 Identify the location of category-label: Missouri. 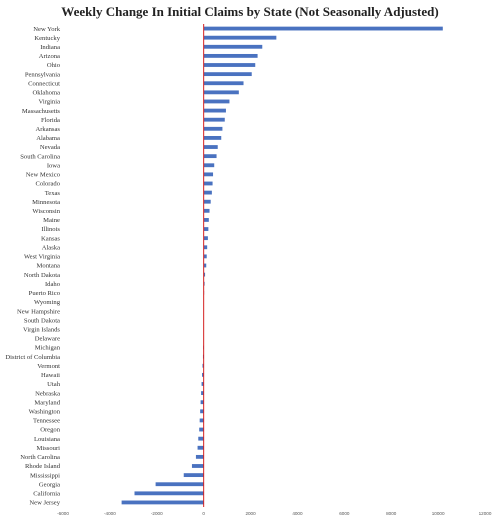
(49, 448).